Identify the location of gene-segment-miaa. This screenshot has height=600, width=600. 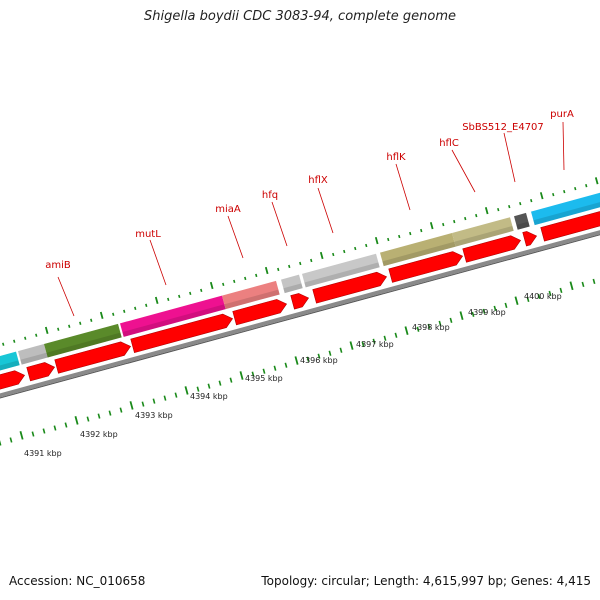
(251, 295).